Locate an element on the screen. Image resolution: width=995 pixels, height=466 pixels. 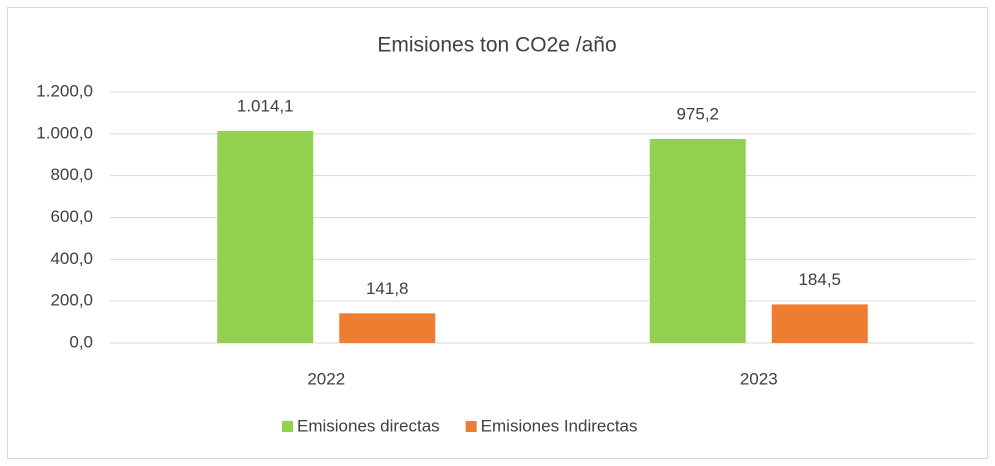
data-label: 184,5 is located at coordinates (819, 279).